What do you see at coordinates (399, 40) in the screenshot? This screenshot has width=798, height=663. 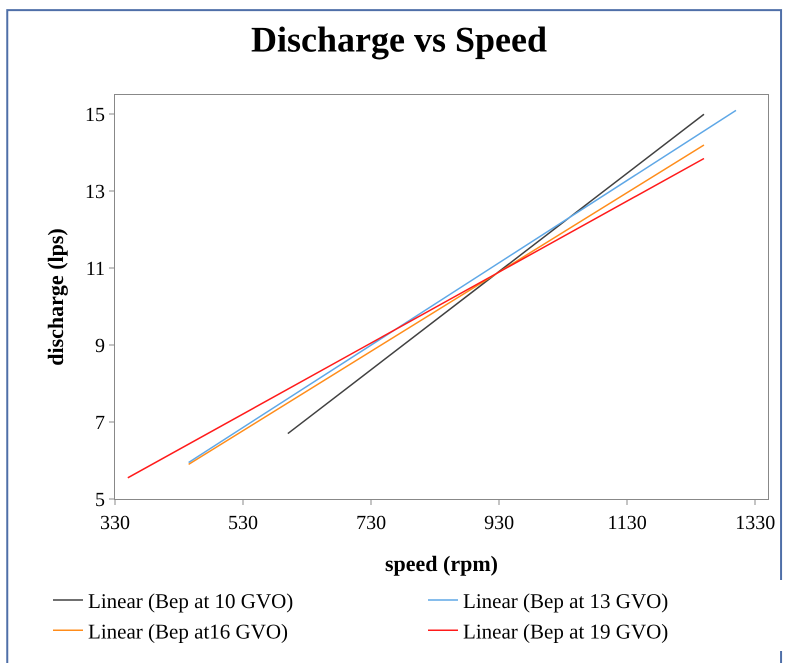 I see `chart-title: Discharge vs Speed` at bounding box center [399, 40].